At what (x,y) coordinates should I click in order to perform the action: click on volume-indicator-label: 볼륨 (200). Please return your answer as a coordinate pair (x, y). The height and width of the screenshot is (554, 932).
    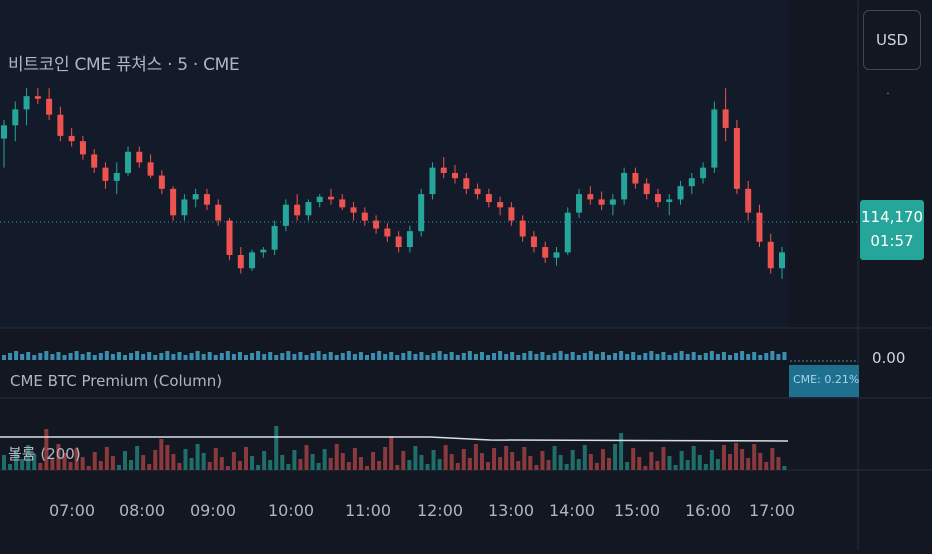
    Looking at the image, I should click on (44, 454).